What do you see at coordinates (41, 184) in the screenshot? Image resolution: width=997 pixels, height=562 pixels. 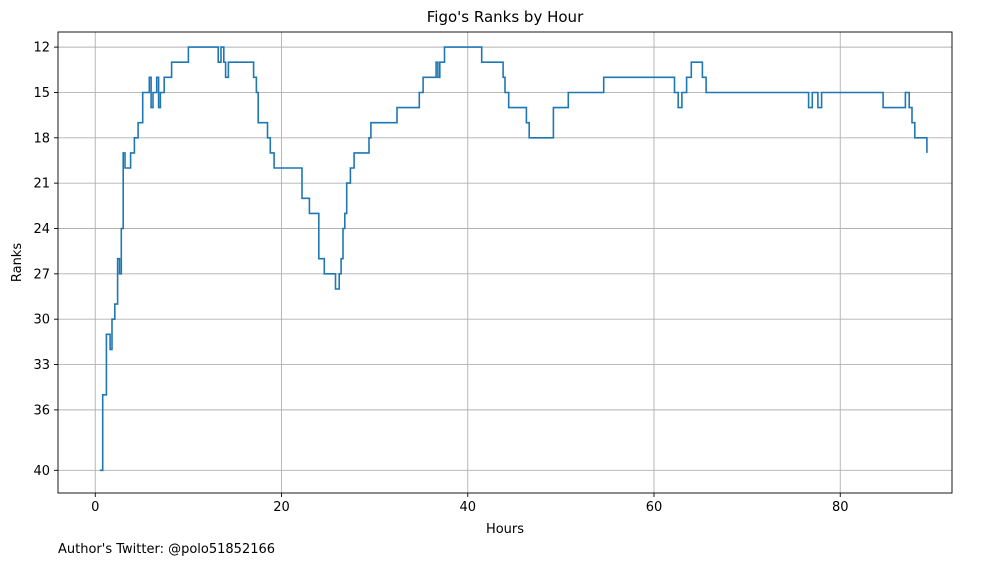 I see `y-tick-label: 21` at bounding box center [41, 184].